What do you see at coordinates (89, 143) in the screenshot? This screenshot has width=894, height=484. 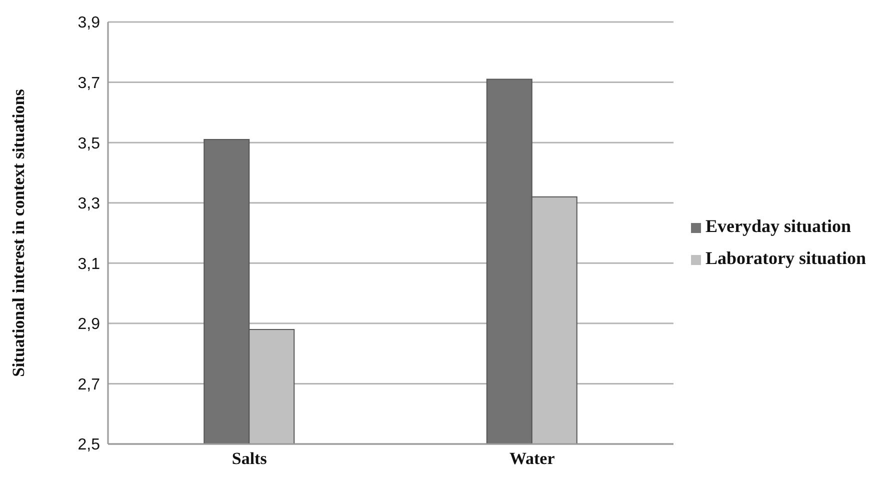 I see `y-tick-label: 3,5` at bounding box center [89, 143].